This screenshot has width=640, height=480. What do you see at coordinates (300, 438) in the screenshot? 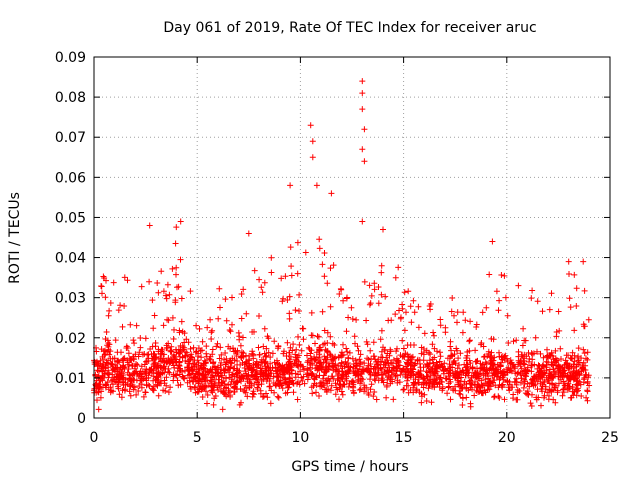
I see `x-tick-label: 10` at bounding box center [300, 438].